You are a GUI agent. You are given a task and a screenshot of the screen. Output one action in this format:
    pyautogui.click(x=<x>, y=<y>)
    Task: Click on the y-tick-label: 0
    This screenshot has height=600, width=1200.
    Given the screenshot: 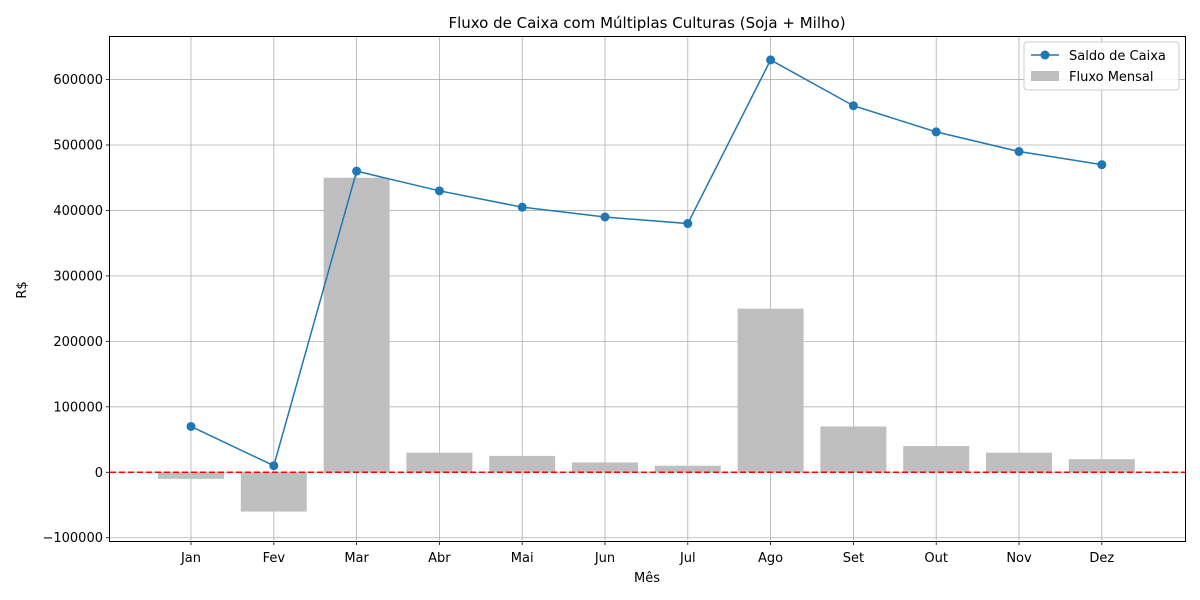 What is the action you would take?
    pyautogui.click(x=99, y=473)
    